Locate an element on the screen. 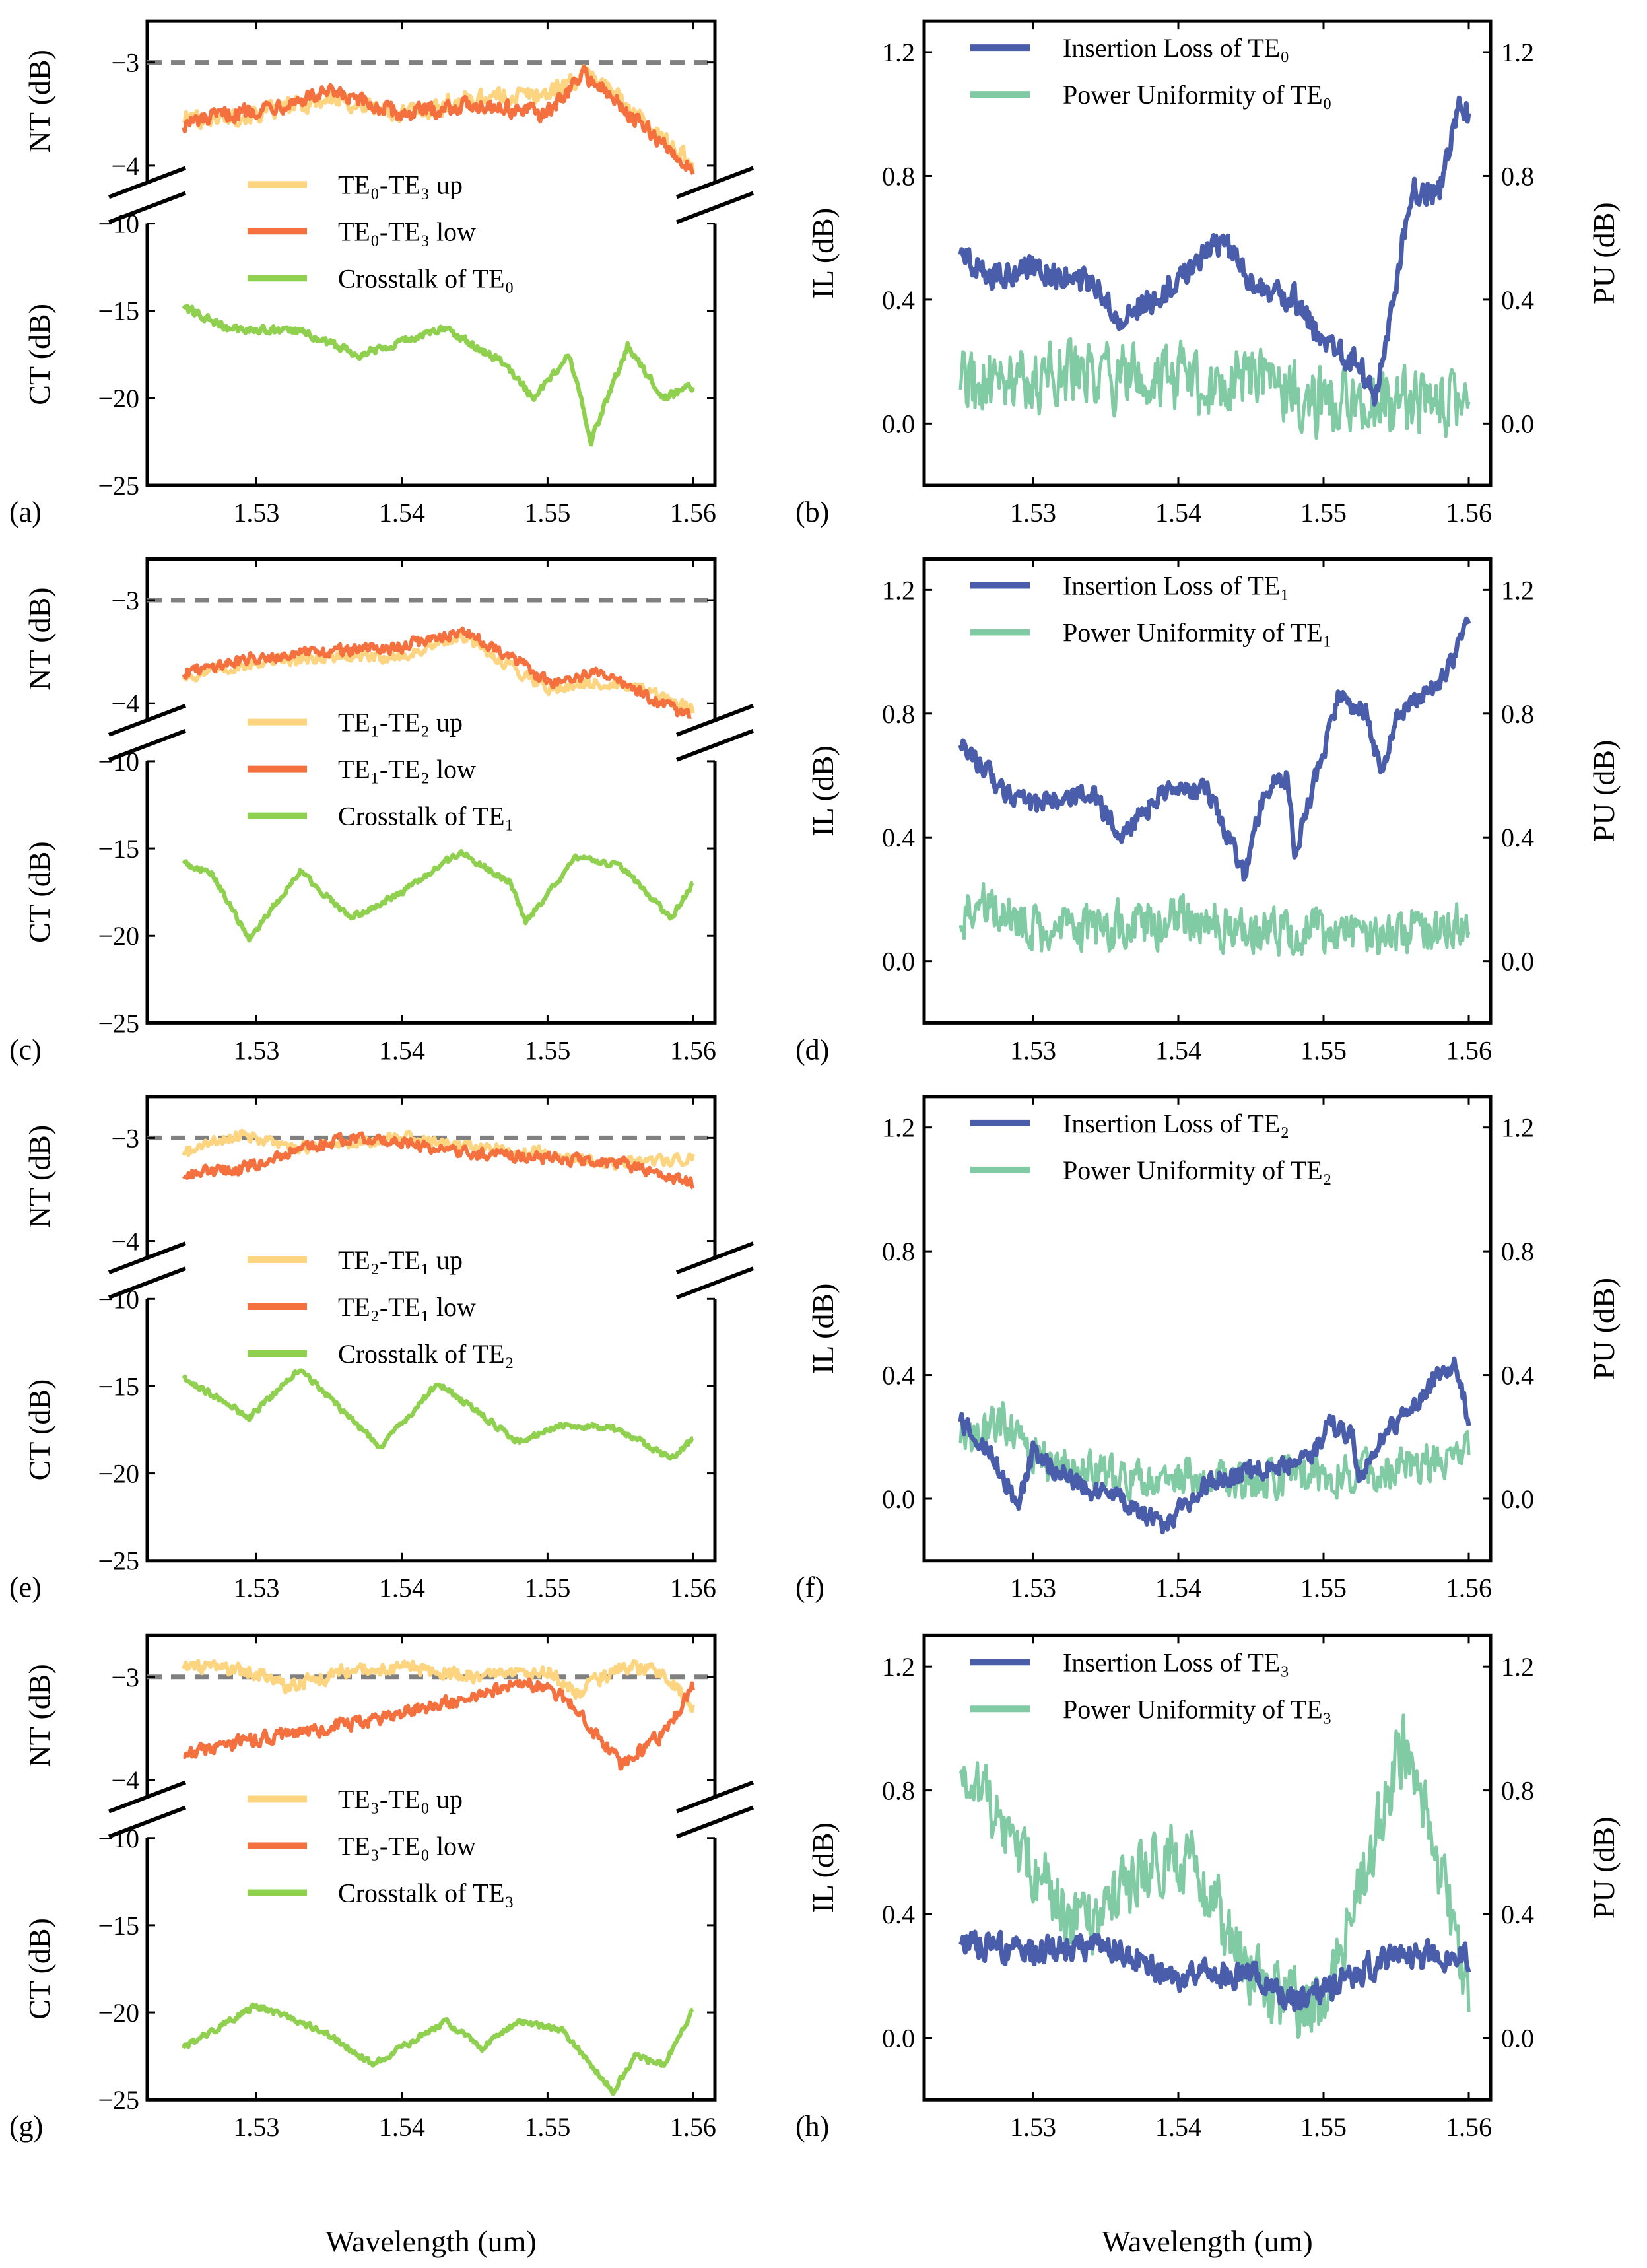 The image size is (1647, 2268). panel-g-series-low is located at coordinates (439, 1724).